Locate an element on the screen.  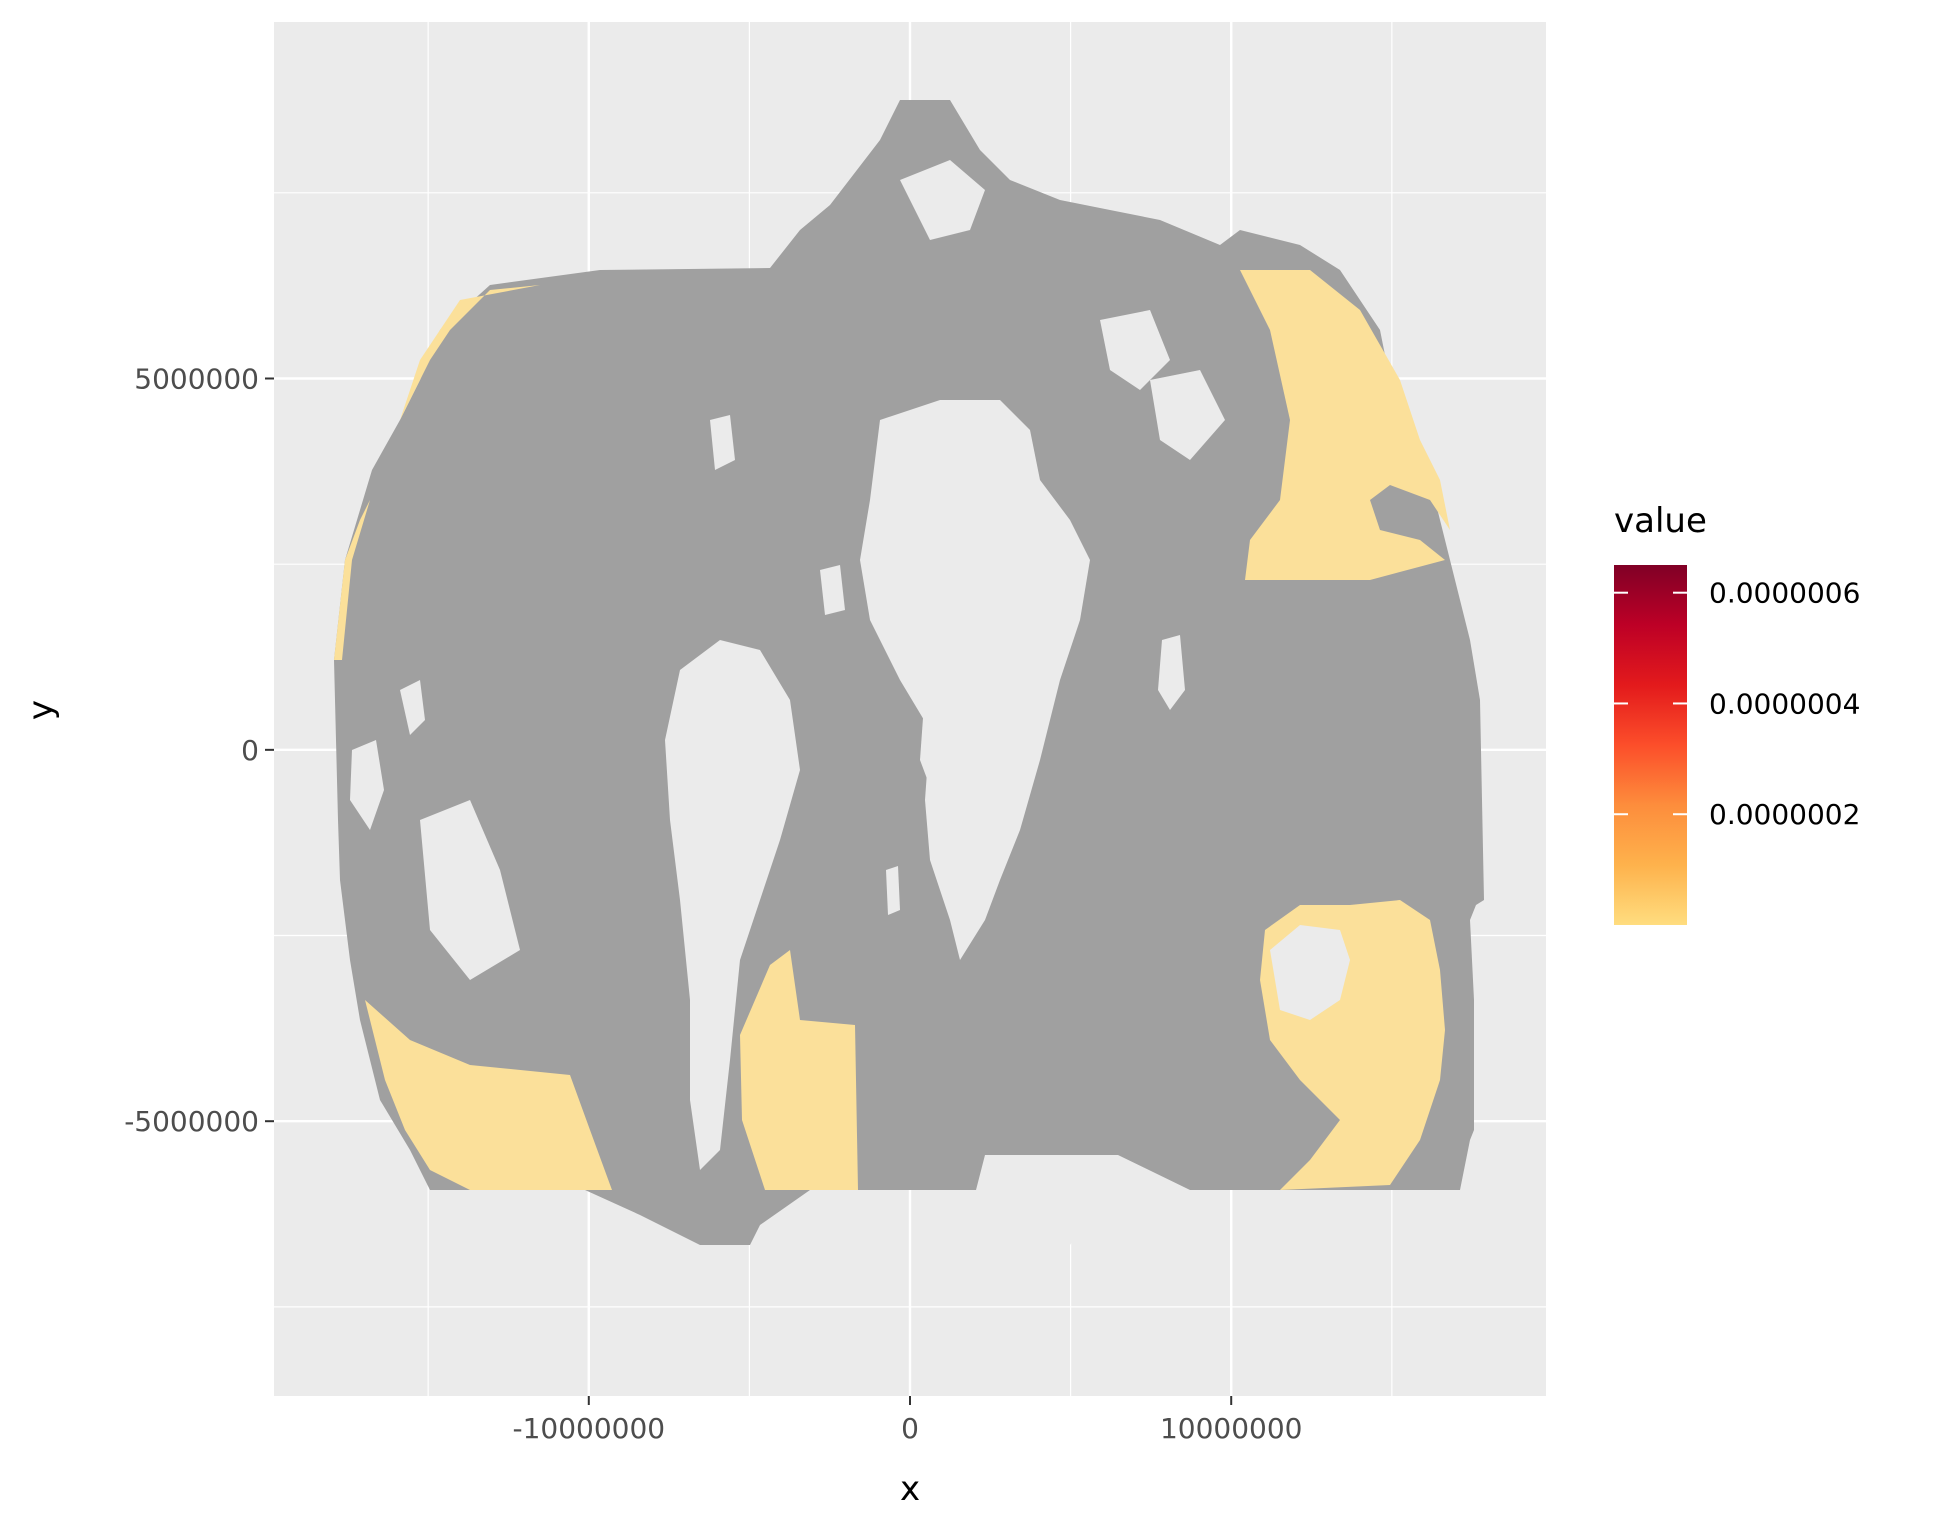
y-axis-ticks: 5000000 0 -5000000 is located at coordinates (199, 750).